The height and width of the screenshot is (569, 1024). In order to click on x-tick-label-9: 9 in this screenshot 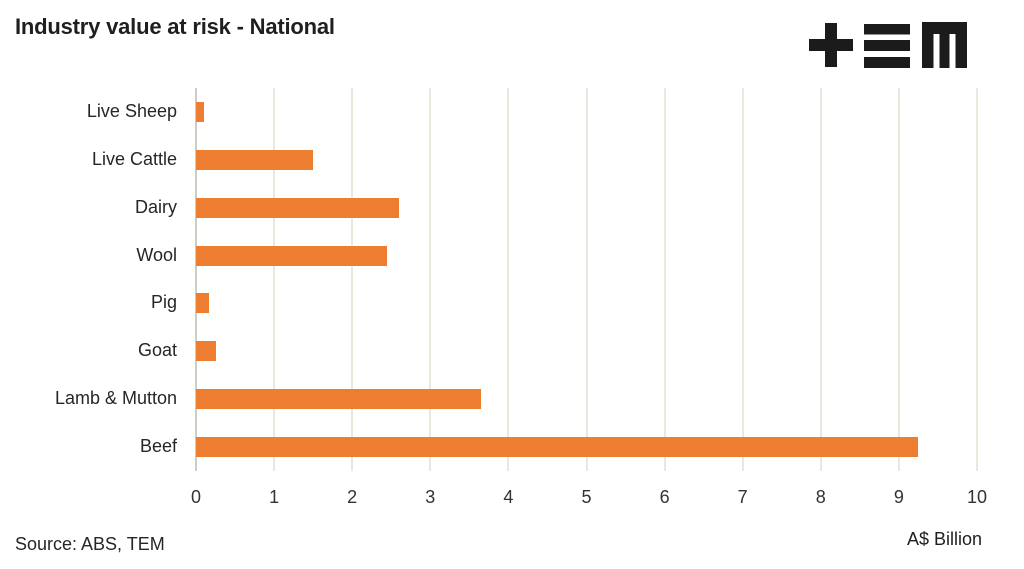, I will do `click(898, 497)`.